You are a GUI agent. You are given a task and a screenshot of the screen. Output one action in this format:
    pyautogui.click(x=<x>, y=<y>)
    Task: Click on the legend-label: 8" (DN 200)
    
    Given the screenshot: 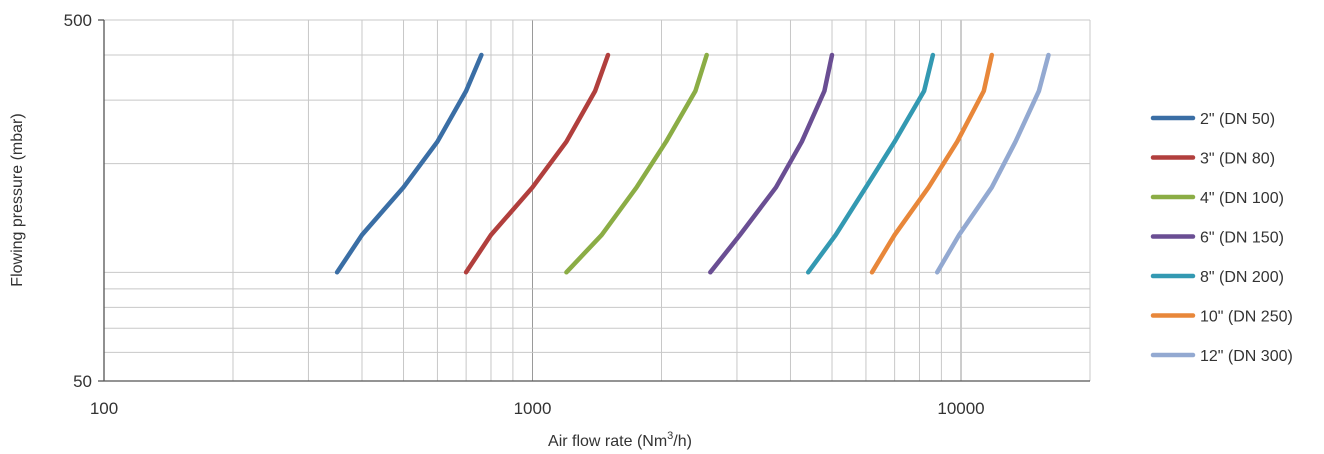 What is the action you would take?
    pyautogui.click(x=1242, y=277)
    